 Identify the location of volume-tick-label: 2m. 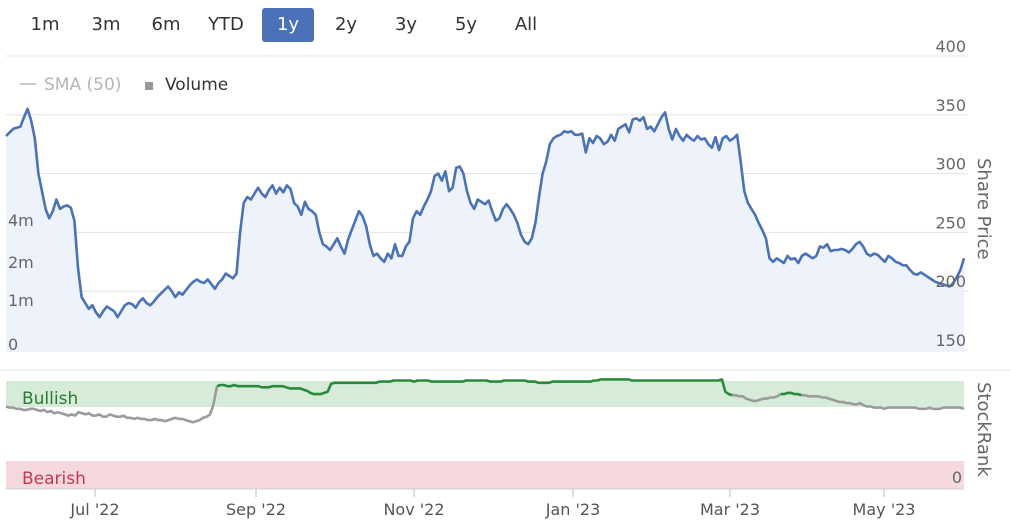
(21, 262).